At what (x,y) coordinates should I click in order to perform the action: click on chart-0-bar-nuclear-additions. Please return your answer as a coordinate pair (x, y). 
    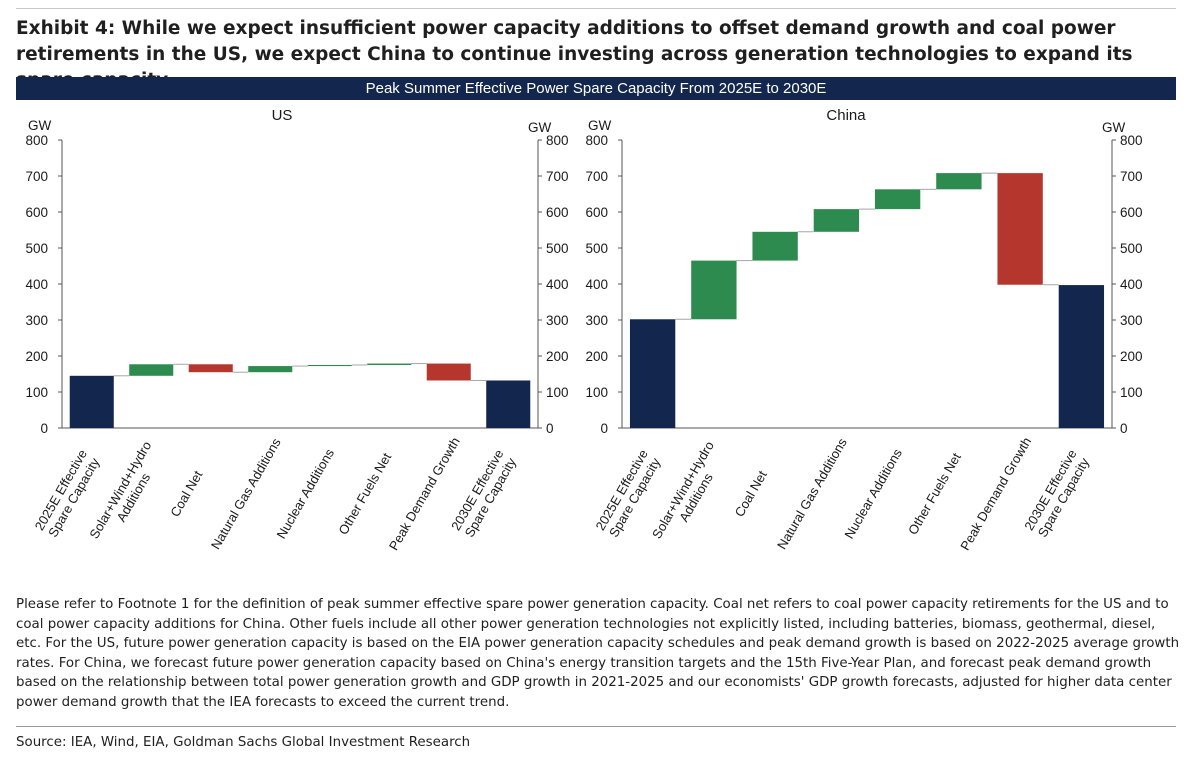
    Looking at the image, I should click on (329, 366).